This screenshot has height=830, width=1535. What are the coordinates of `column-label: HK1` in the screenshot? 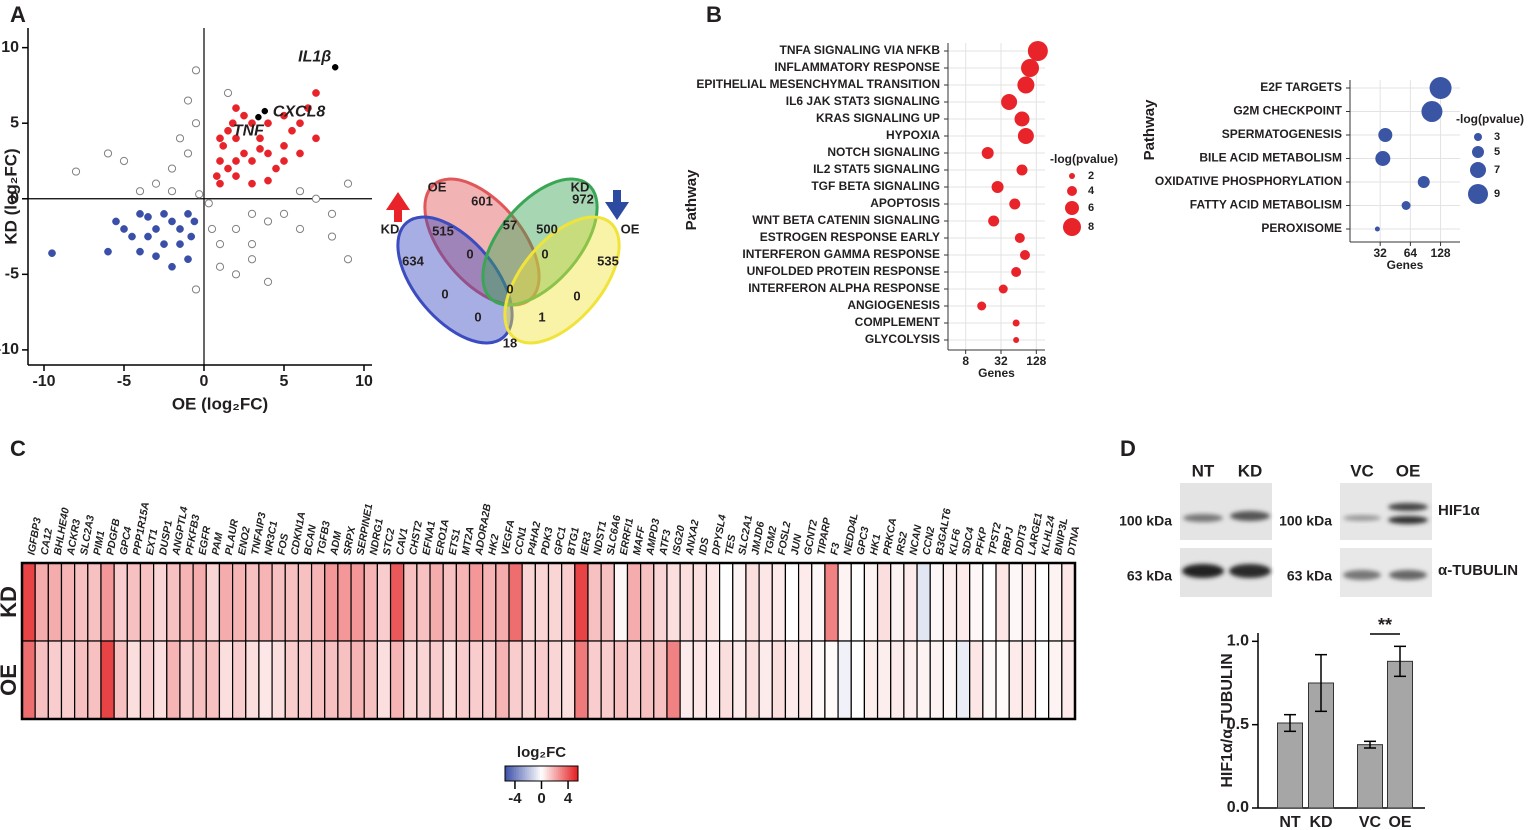 It's located at (875, 544).